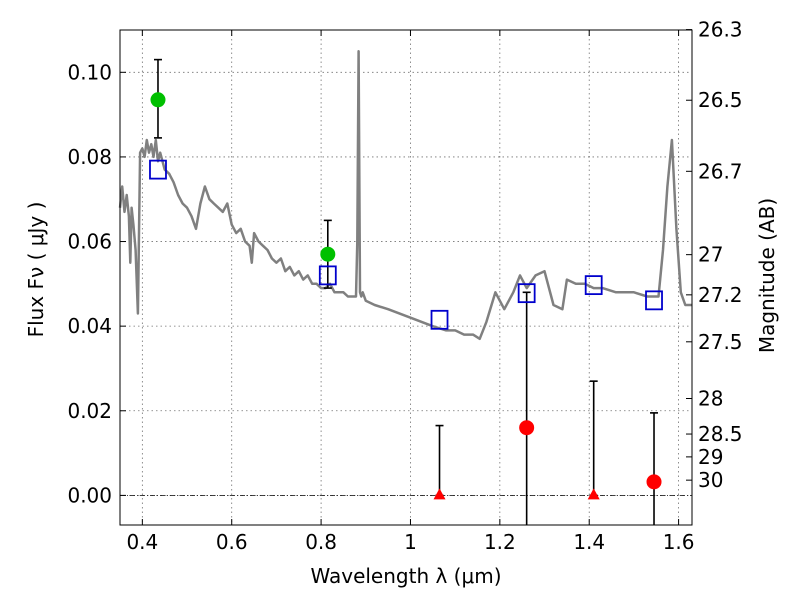 Image resolution: width=800 pixels, height=600 pixels. I want to click on x-tick-label: 0.6, so click(232, 542).